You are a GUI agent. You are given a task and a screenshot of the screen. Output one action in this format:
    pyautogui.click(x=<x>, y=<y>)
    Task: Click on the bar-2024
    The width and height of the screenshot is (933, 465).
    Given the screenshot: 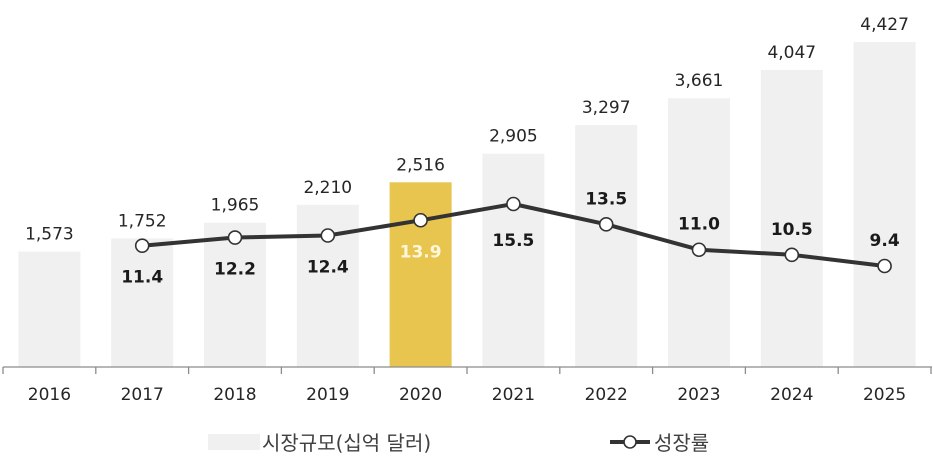 What is the action you would take?
    pyautogui.click(x=791, y=218)
    